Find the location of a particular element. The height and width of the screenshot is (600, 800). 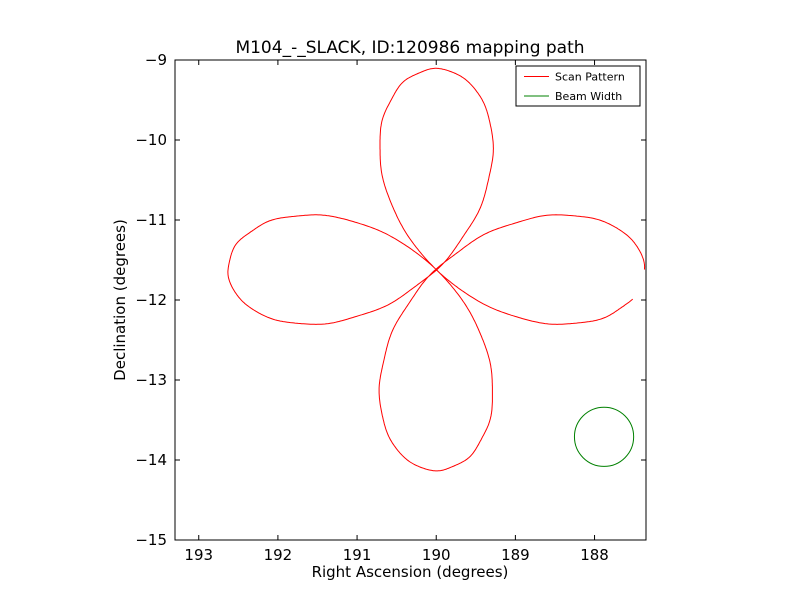

x-tick-label: 191 is located at coordinates (357, 555).